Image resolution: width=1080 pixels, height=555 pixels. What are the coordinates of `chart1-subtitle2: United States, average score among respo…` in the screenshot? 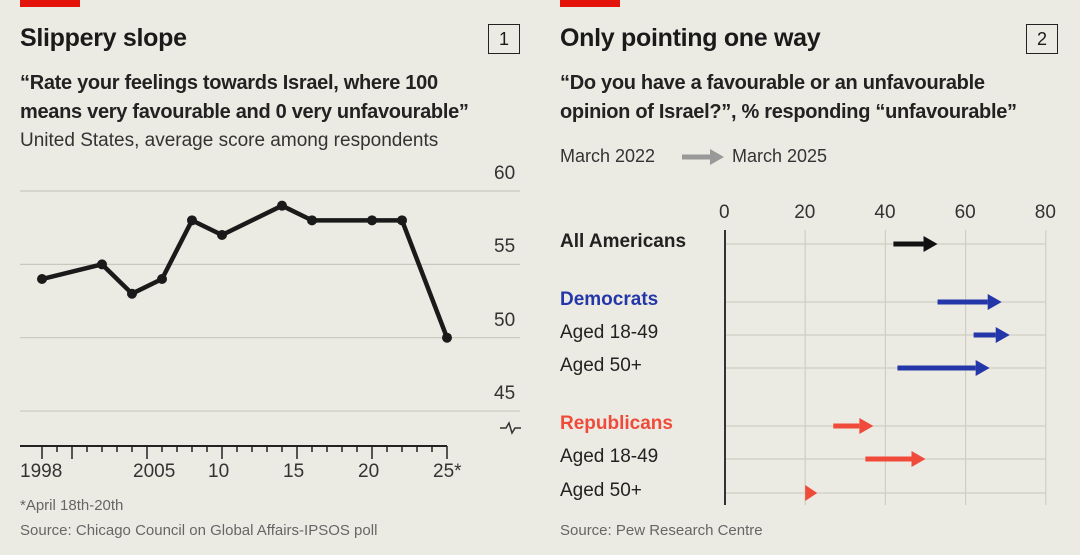 It's located at (229, 140).